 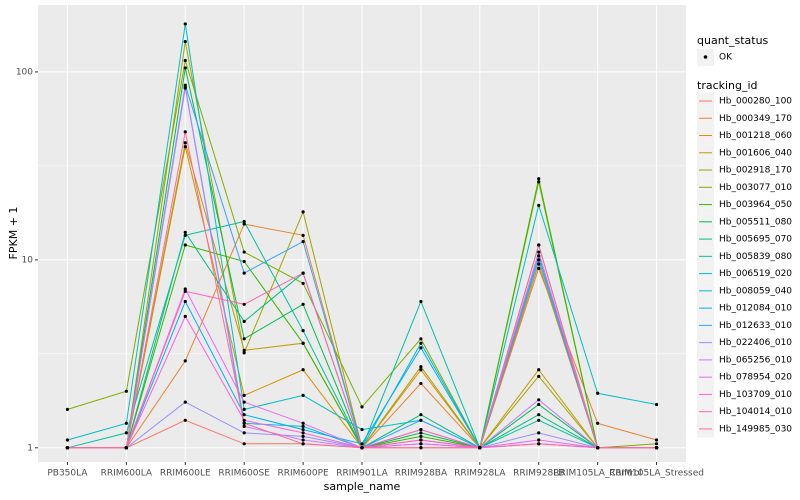 What do you see at coordinates (127, 474) in the screenshot?
I see `x-tick-label: RRIM600LA` at bounding box center [127, 474].